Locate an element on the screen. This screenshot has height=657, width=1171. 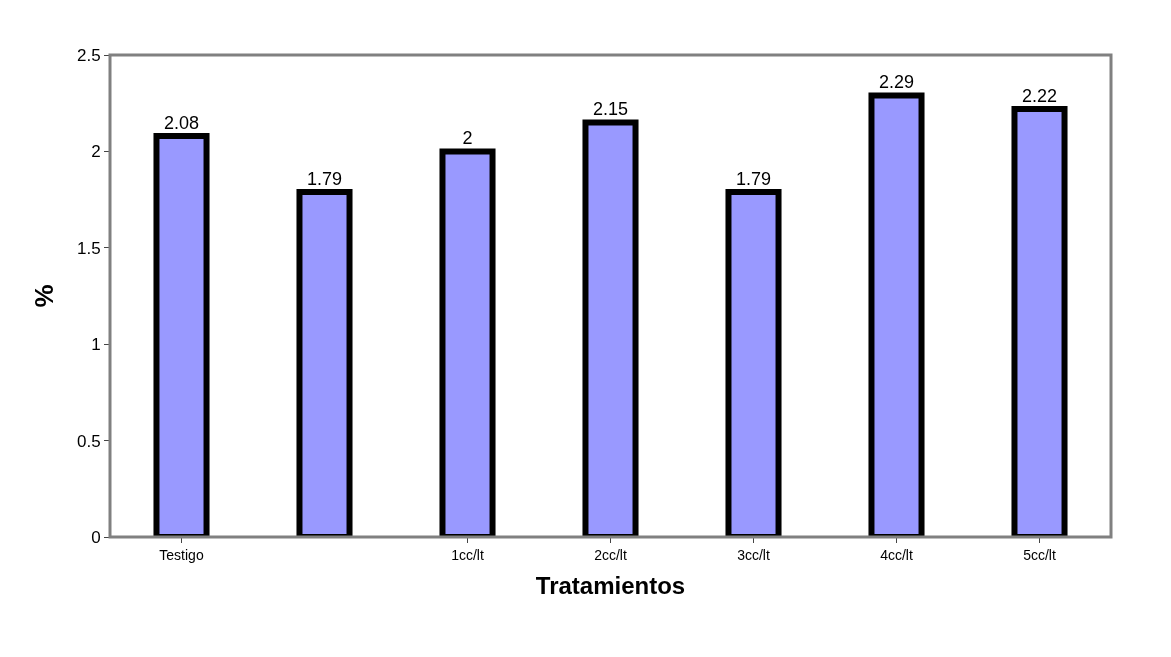
x-tick-label: 2cc/lt is located at coordinates (610, 554).